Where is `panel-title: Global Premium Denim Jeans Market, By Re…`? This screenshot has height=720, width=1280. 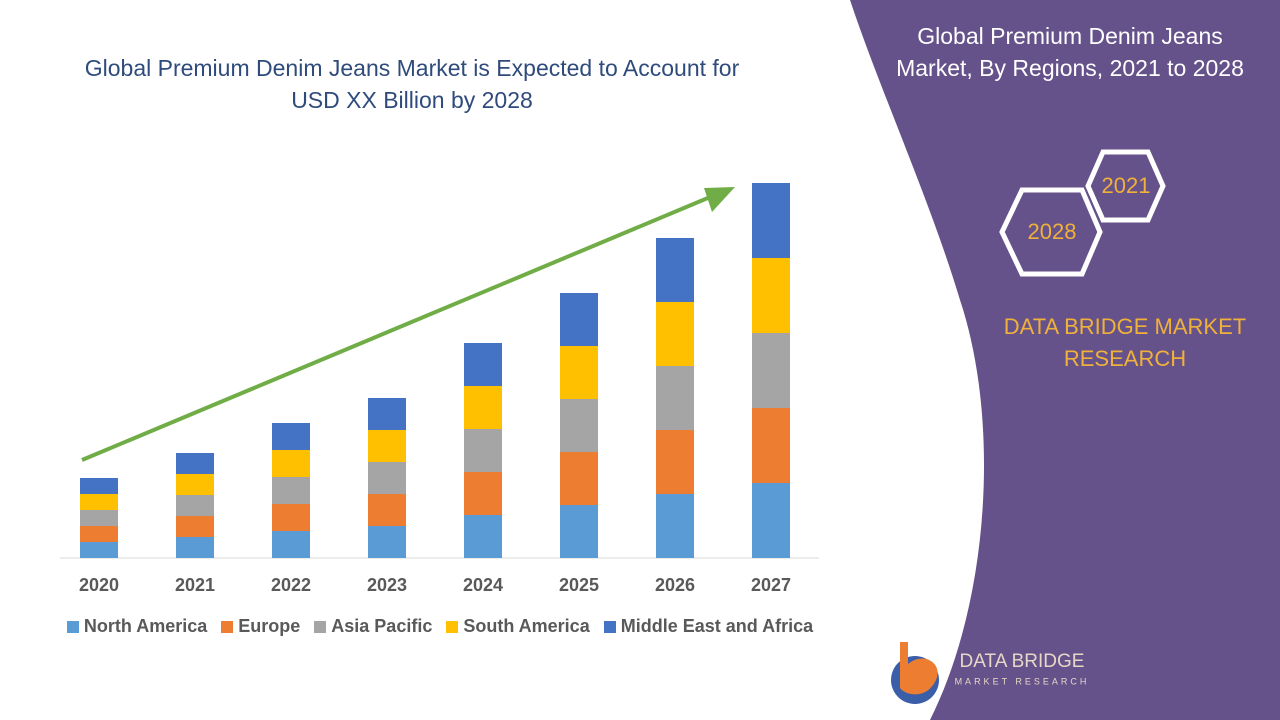
panel-title: Global Premium Denim Jeans Market, By Re… is located at coordinates (1070, 52).